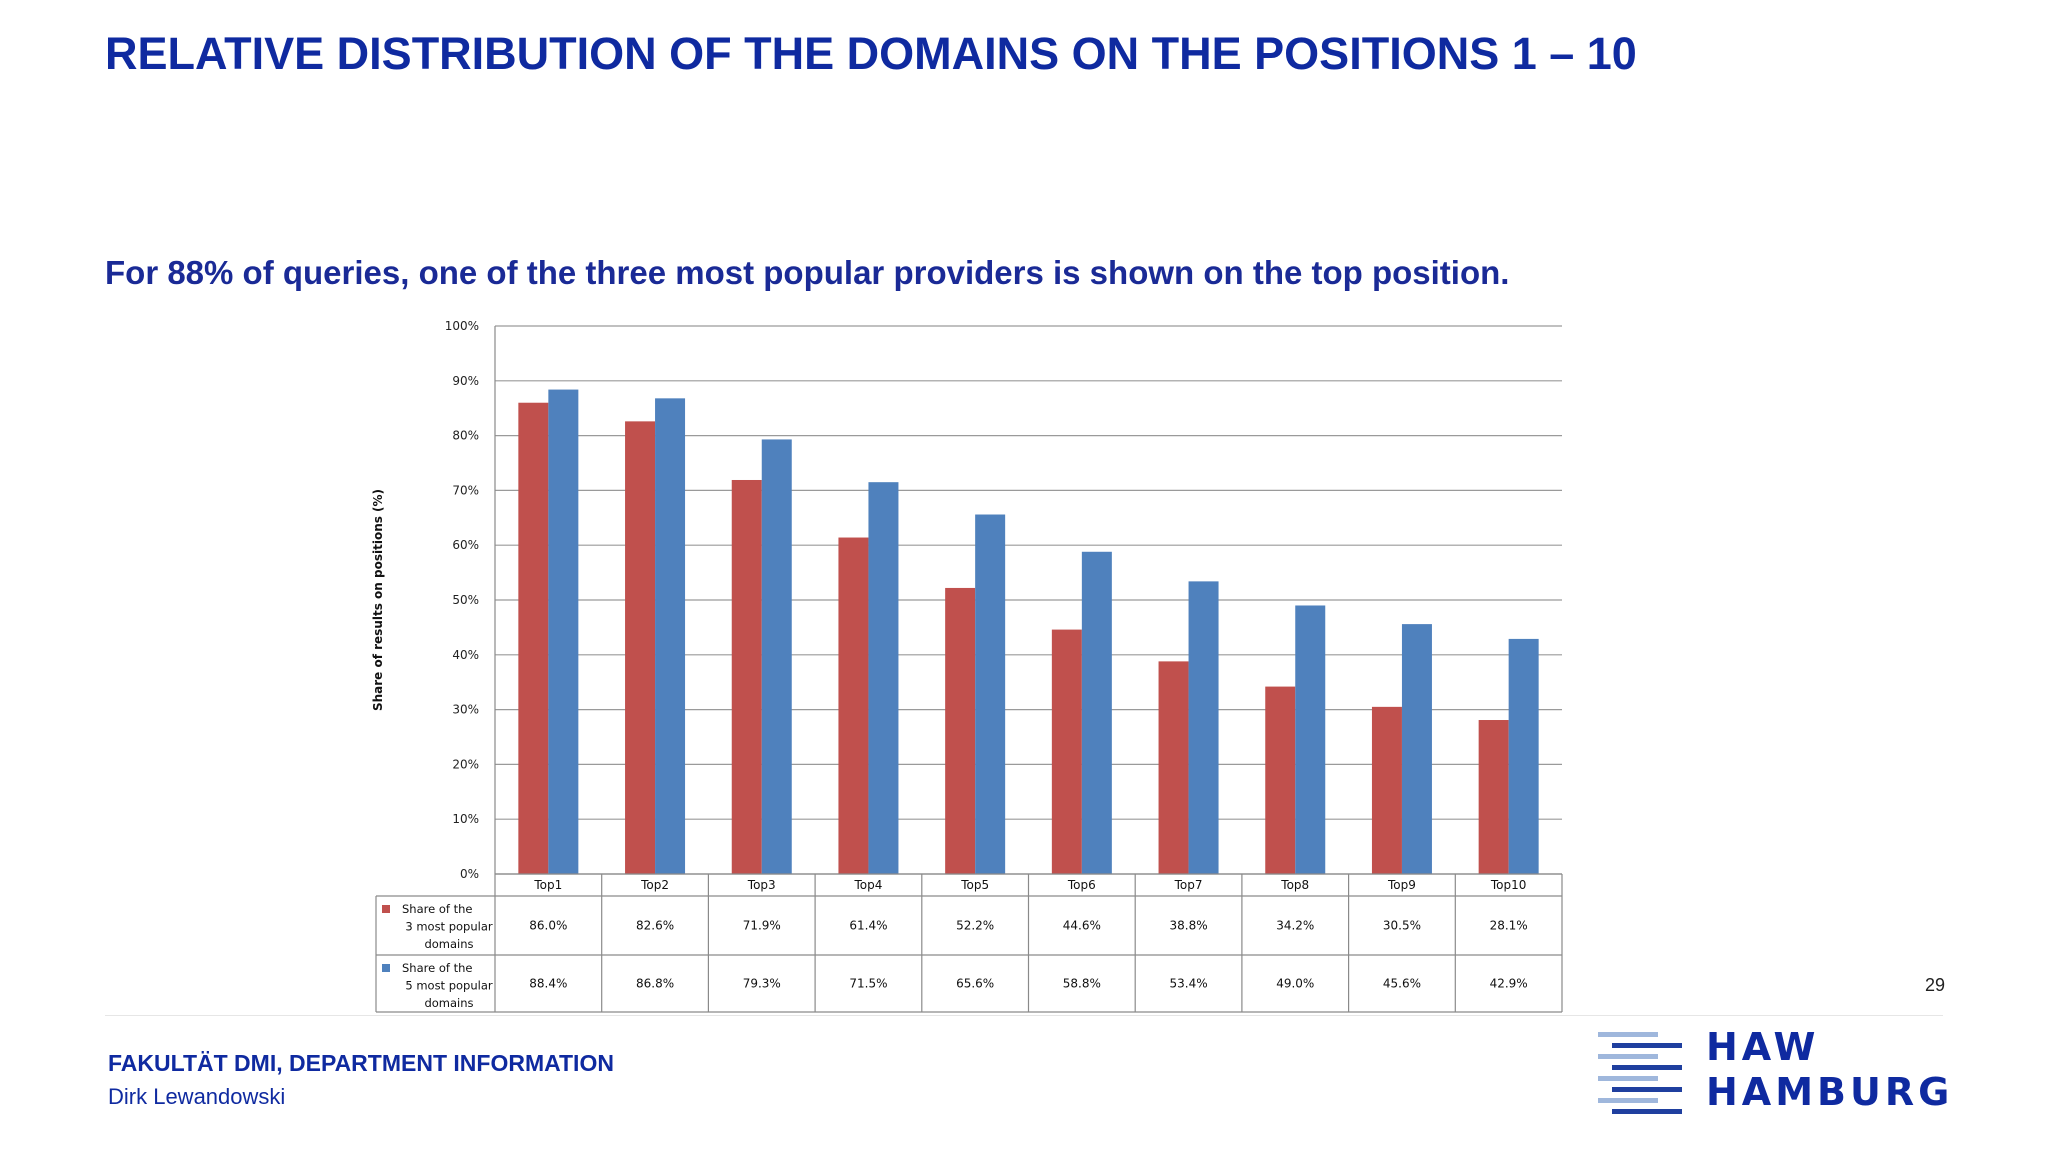 Image resolution: width=2048 pixels, height=1152 pixels. I want to click on bar-top3-top3, so click(746, 676).